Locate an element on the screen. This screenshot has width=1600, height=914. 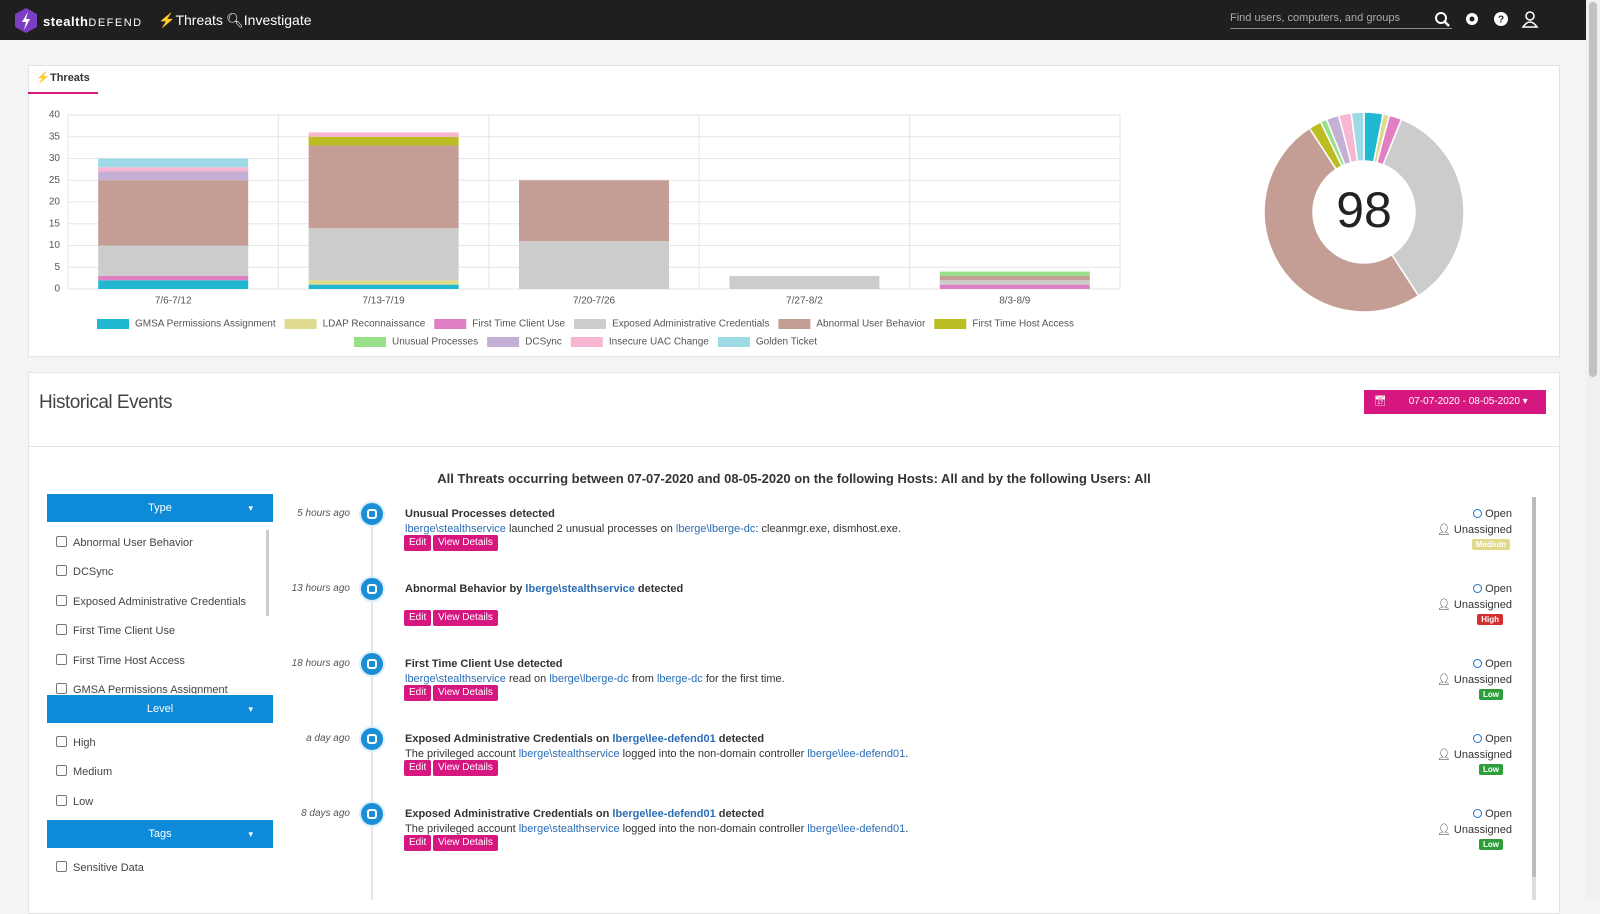
filter-option: Abnormal User Behavior is located at coordinates (124, 542).